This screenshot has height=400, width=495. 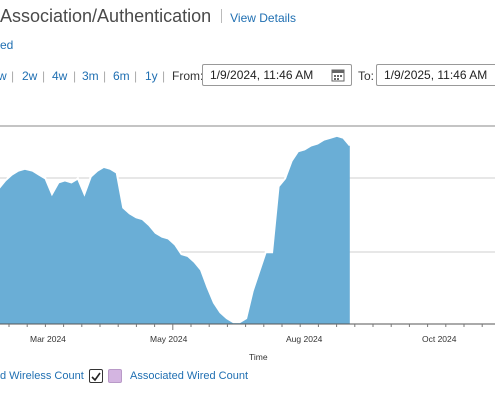 I want to click on to-label: To:, so click(x=366, y=76).